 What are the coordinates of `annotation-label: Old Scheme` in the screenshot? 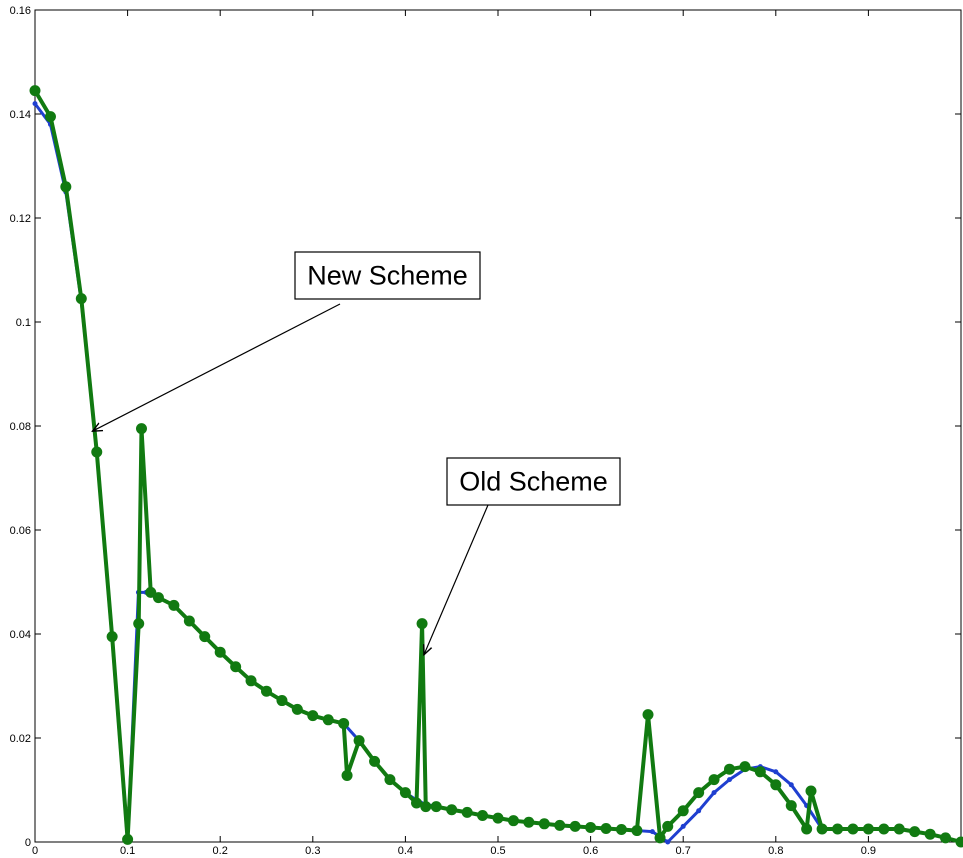 It's located at (533, 482).